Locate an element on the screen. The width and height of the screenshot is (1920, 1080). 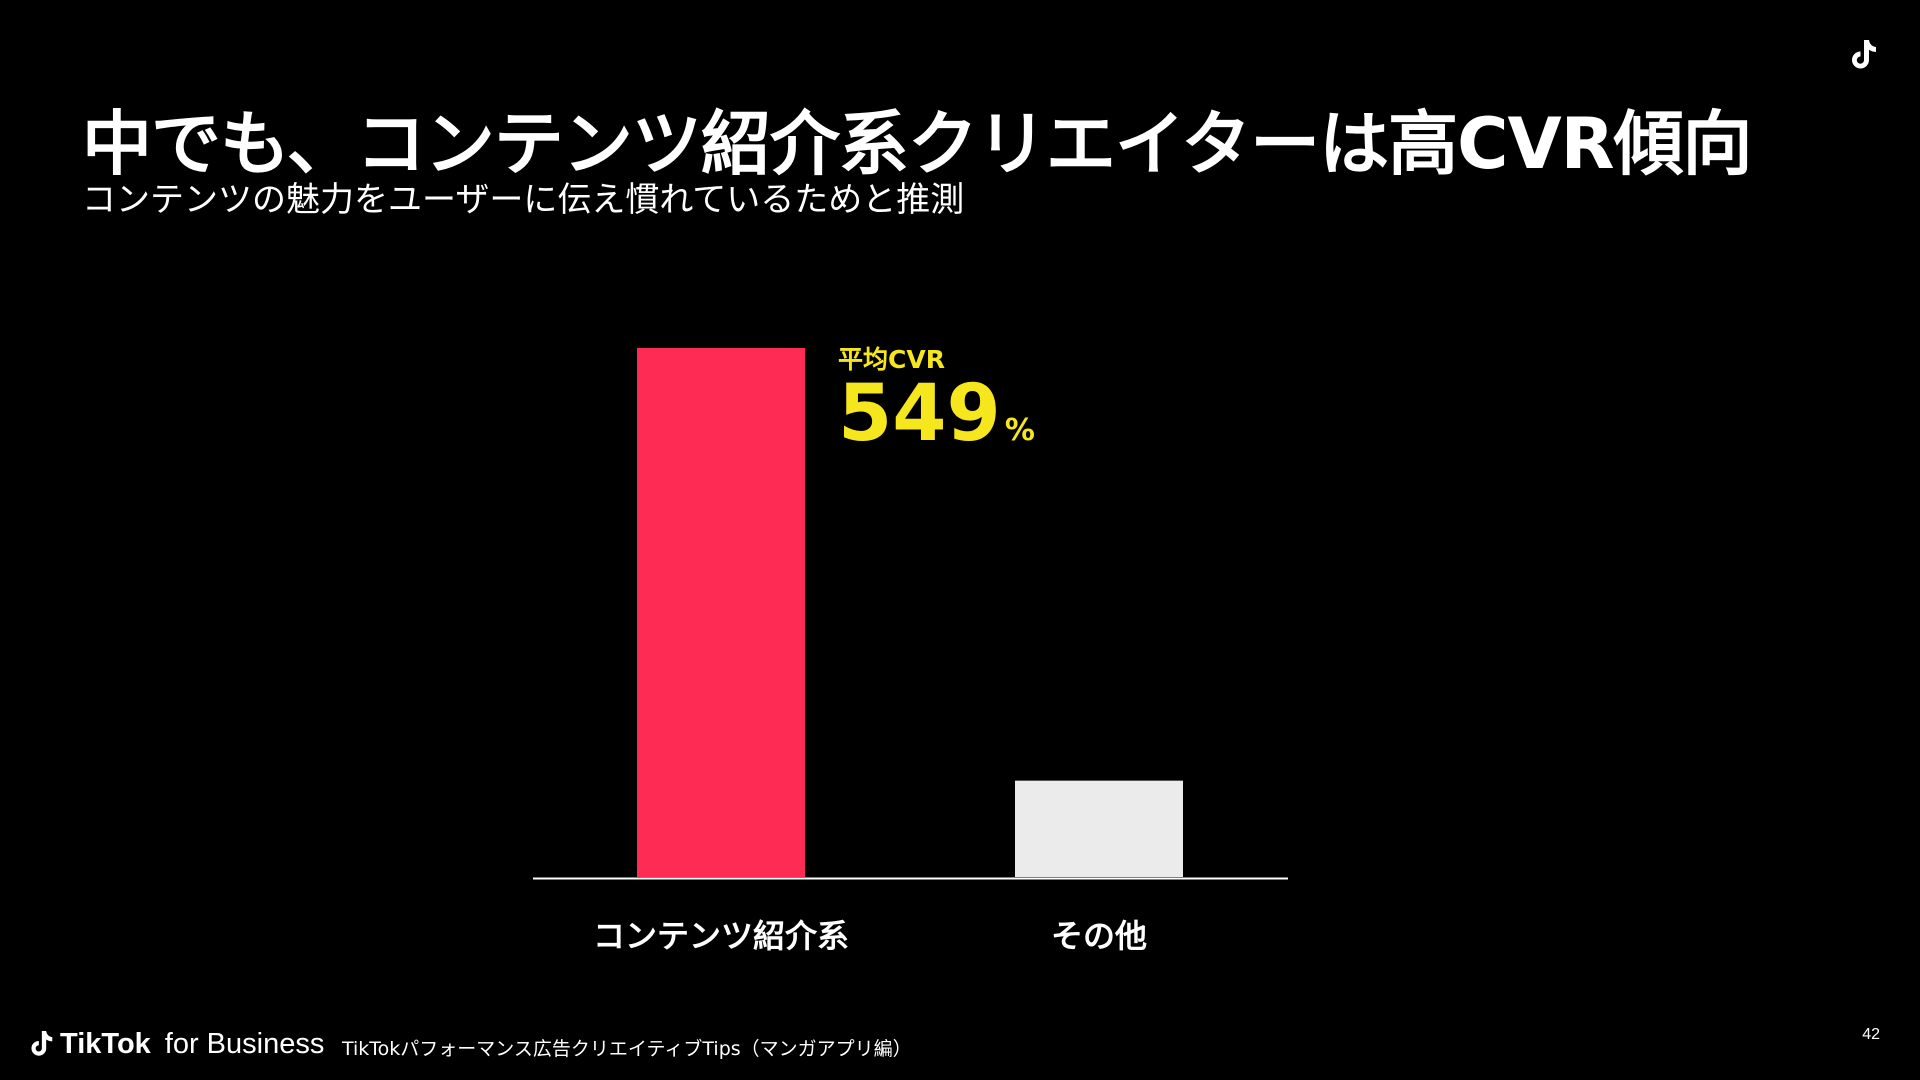
footer-logo: TikTok for Business is located at coordinates (176, 1044).